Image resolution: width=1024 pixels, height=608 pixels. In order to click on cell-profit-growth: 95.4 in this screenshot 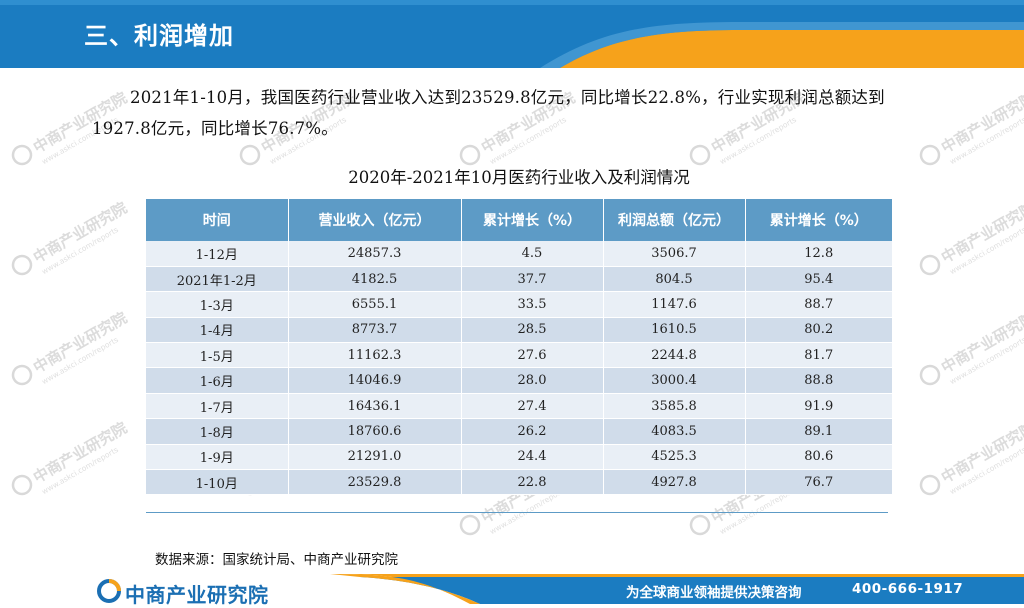, I will do `click(818, 279)`.